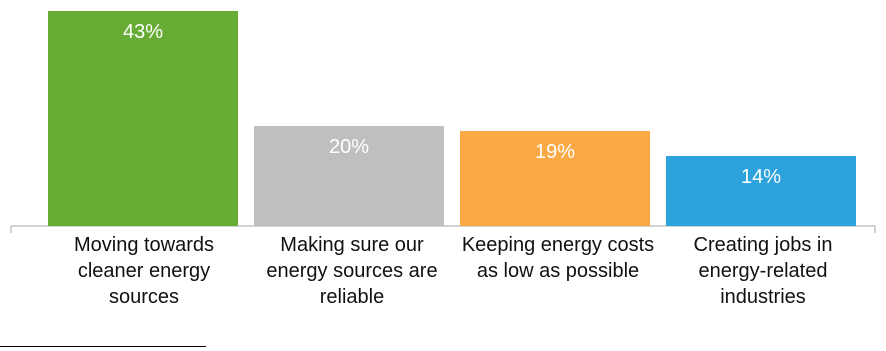 This screenshot has height=351, width=886. What do you see at coordinates (143, 118) in the screenshot?
I see `bar-cleaner-energy` at bounding box center [143, 118].